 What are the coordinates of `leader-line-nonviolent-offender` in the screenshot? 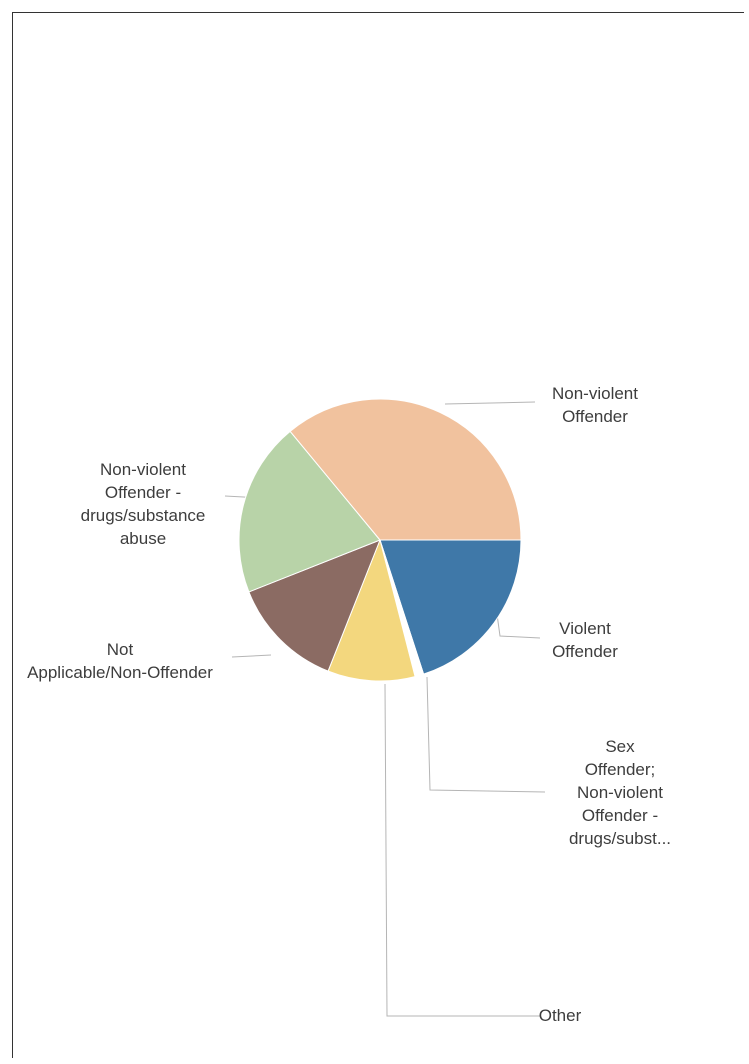 It's located at (490, 403).